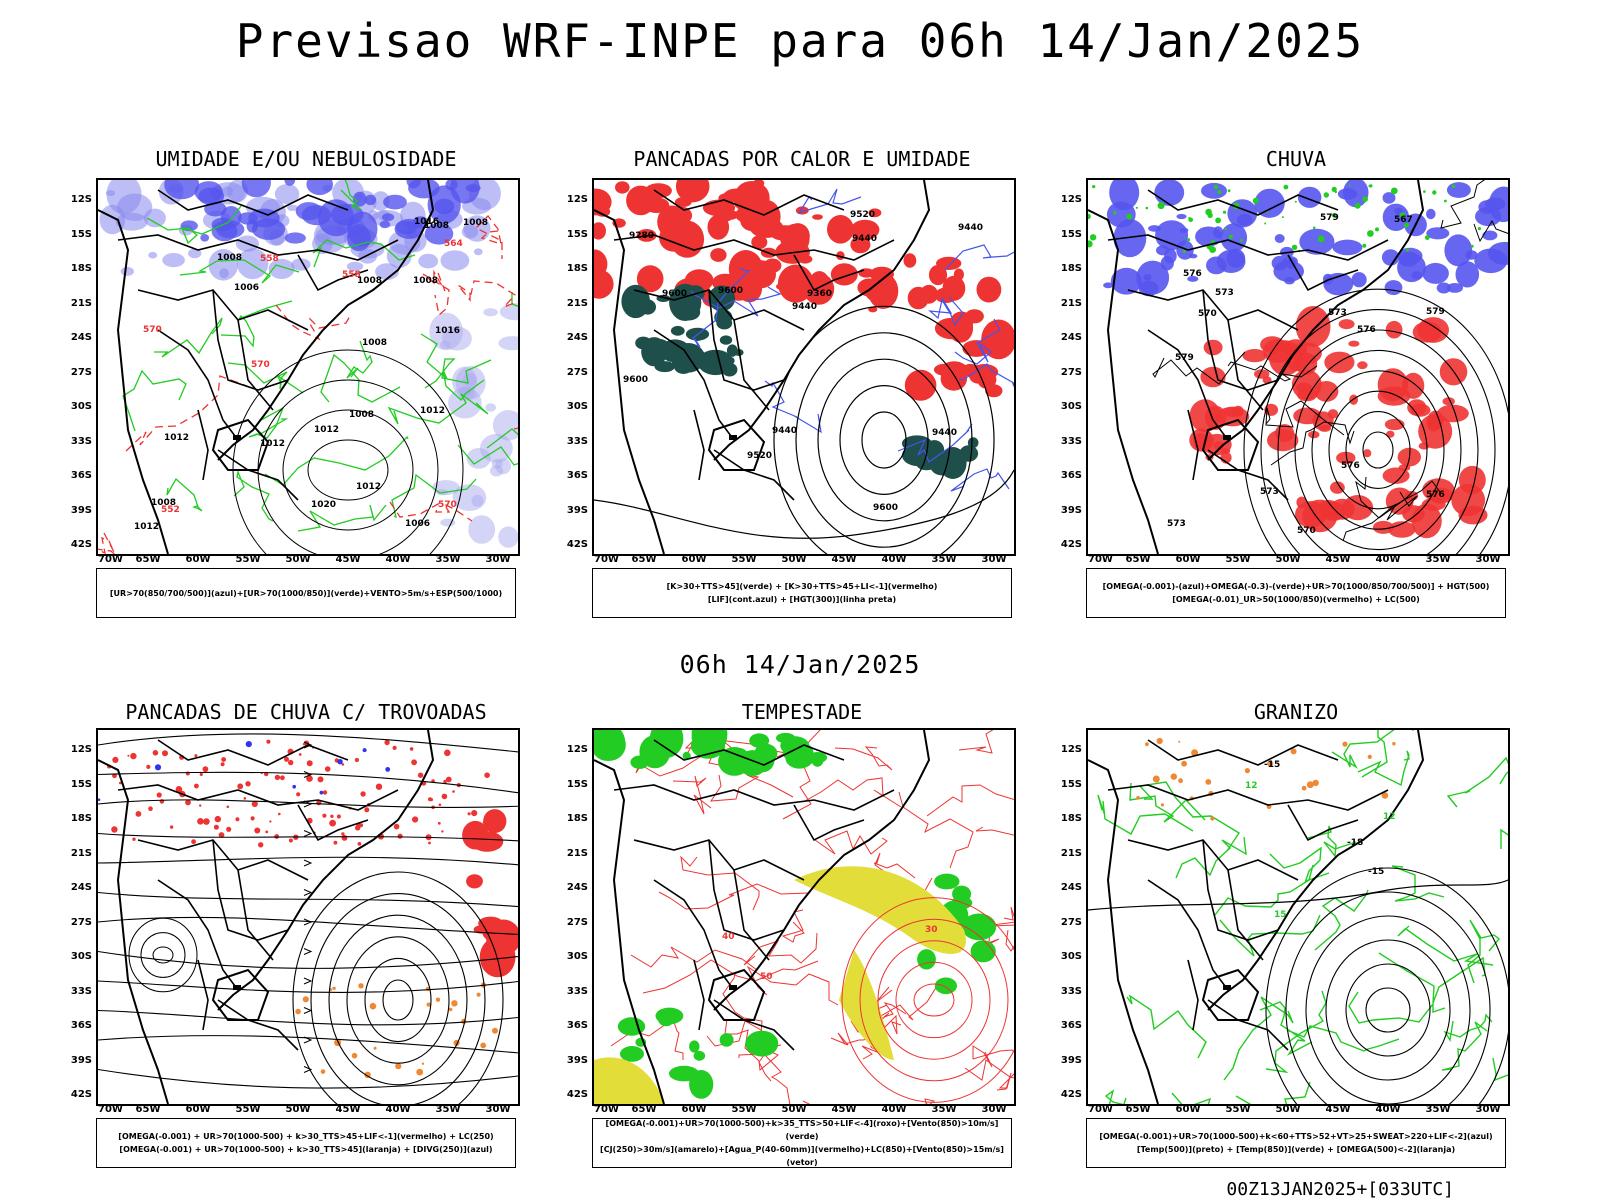 The width and height of the screenshot is (1600, 1200). I want to click on lat-tick-label: 27S, so click(577, 372).